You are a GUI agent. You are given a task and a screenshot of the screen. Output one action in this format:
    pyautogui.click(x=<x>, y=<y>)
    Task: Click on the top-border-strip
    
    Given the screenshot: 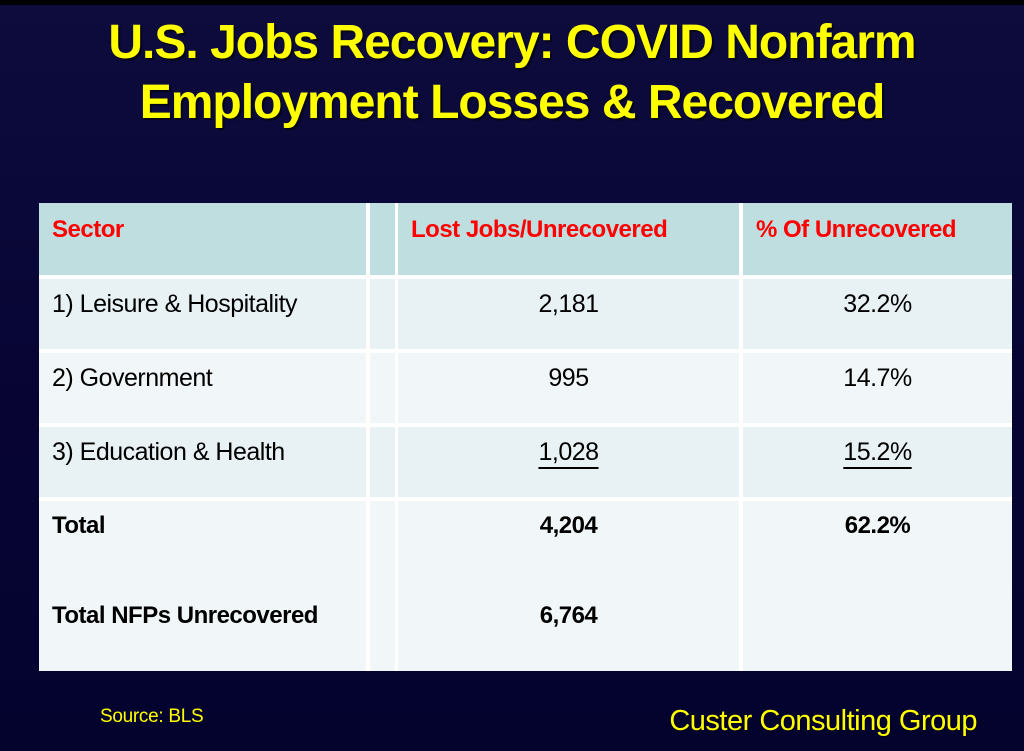 What is the action you would take?
    pyautogui.click(x=512, y=2)
    